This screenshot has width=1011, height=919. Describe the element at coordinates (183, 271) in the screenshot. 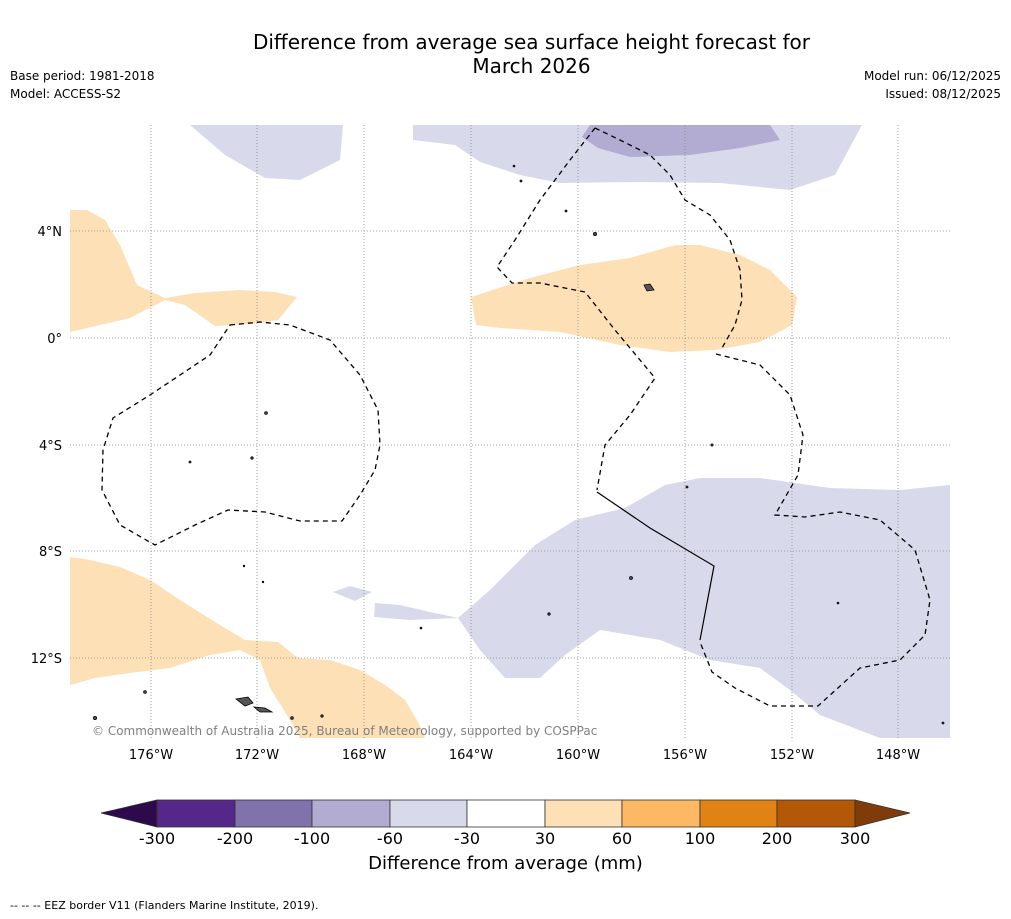

I see `anomaly-region-positive-west` at that location.